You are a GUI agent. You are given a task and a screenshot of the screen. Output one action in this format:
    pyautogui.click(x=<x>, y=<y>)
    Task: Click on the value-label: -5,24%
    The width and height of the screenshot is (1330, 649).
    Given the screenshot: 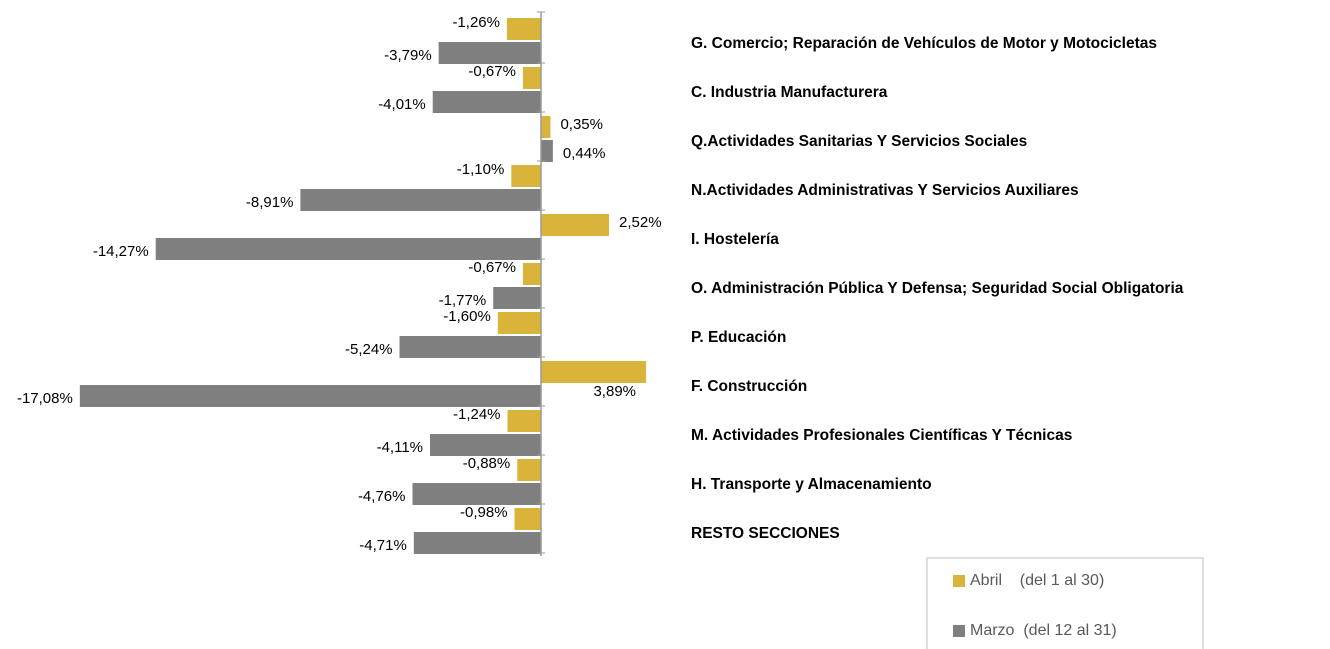 What is the action you would take?
    pyautogui.click(x=369, y=349)
    